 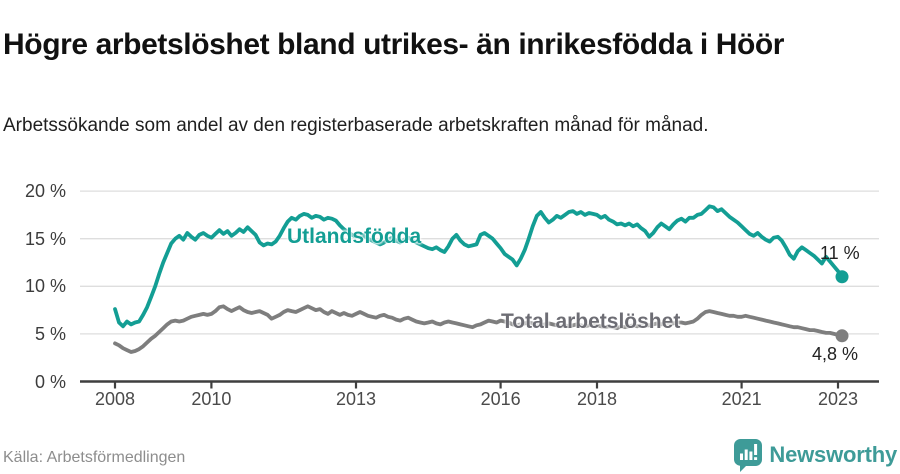 I want to click on x-axis-label: 2023, so click(x=838, y=399).